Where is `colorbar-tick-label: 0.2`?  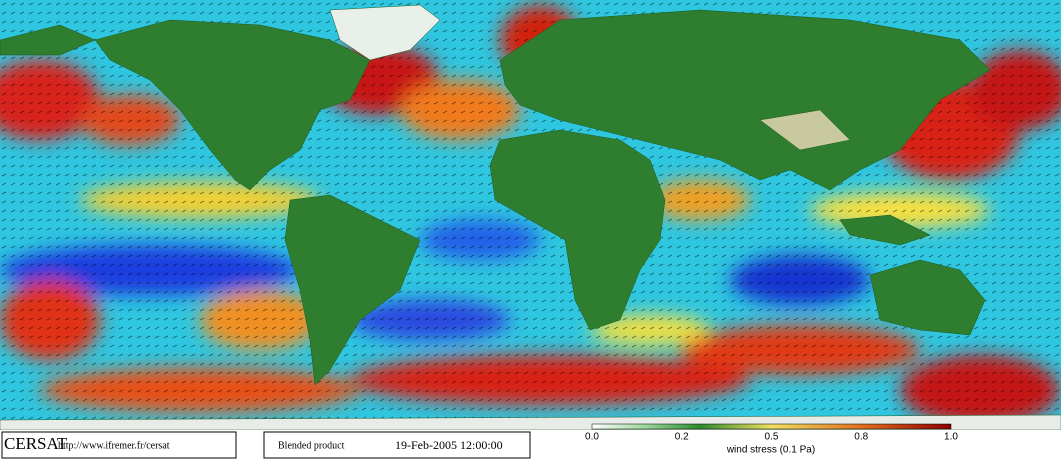 colorbar-tick-label: 0.2 is located at coordinates (682, 437).